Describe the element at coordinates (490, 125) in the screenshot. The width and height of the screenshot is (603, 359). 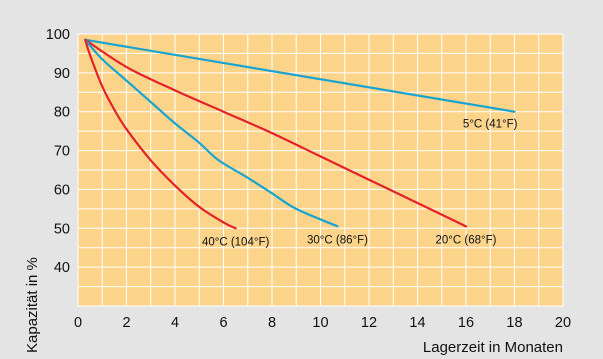
I see `series-label-1: 5°C (41°F)` at that location.